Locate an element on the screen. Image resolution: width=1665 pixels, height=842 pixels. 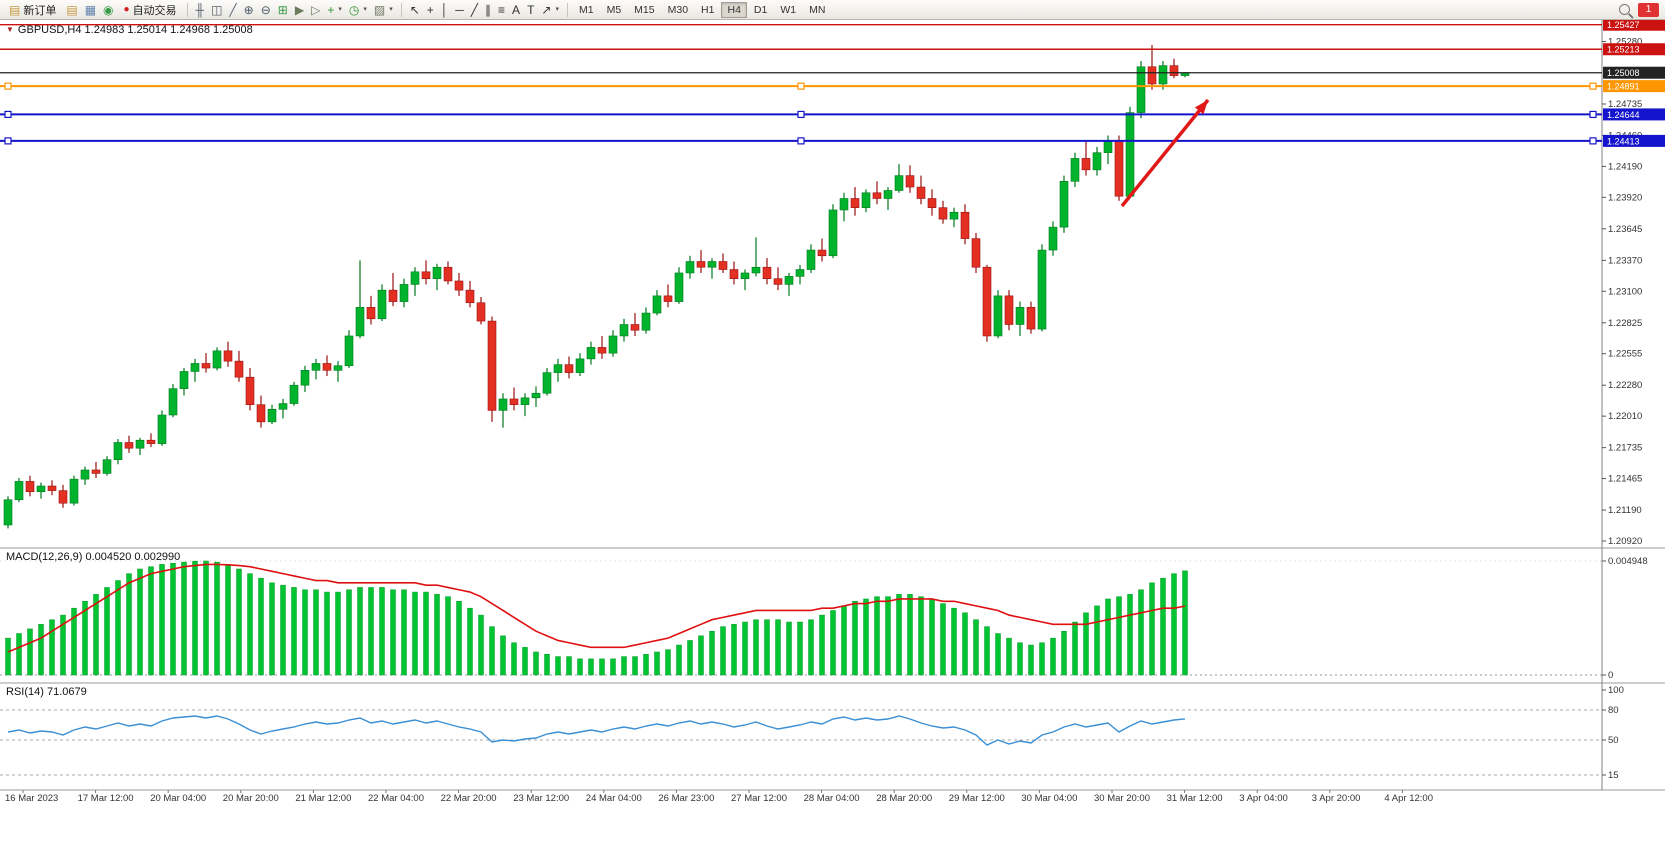
arrows-icon-button: ↗ ▾ is located at coordinates (550, 9).